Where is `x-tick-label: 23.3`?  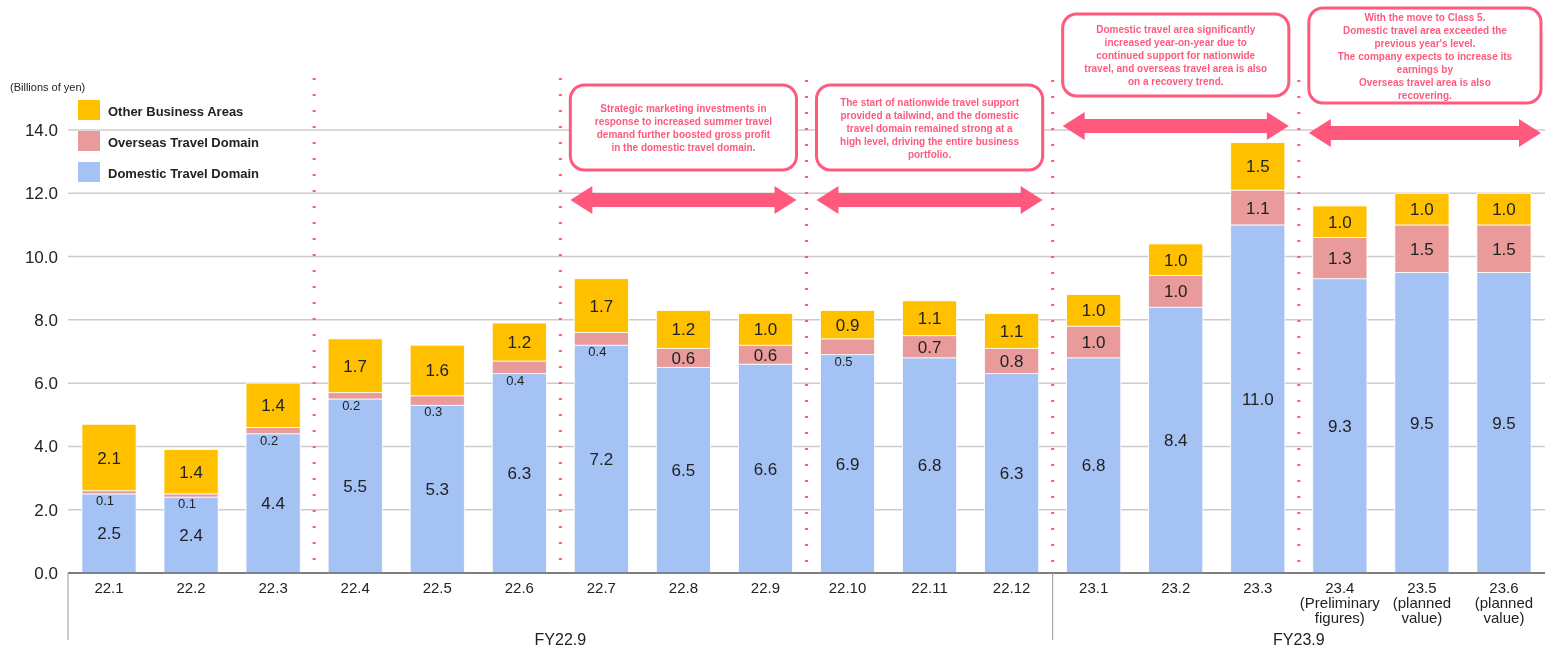
x-tick-label: 23.3 is located at coordinates (1258, 587).